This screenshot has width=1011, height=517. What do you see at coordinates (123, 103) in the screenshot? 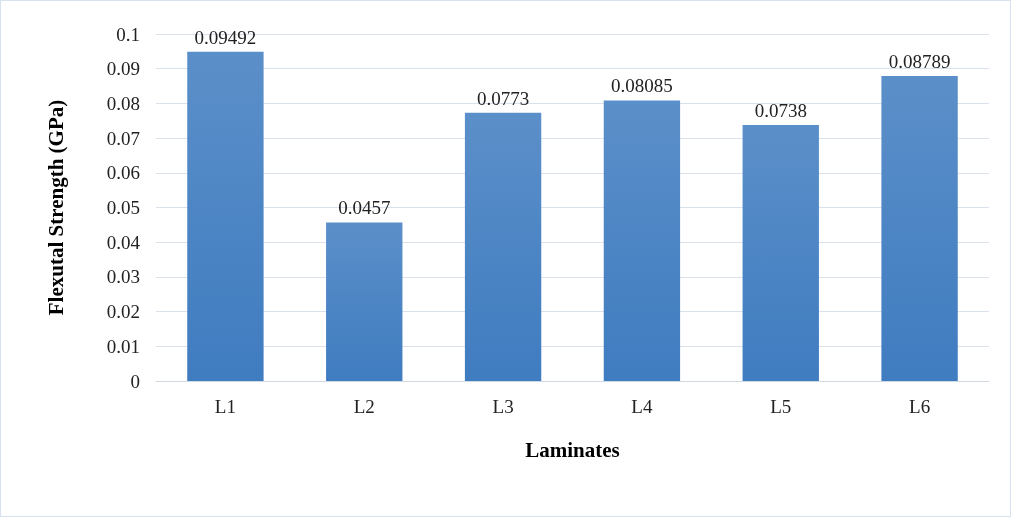
I see `y-tick-label: 0.08` at bounding box center [123, 103].